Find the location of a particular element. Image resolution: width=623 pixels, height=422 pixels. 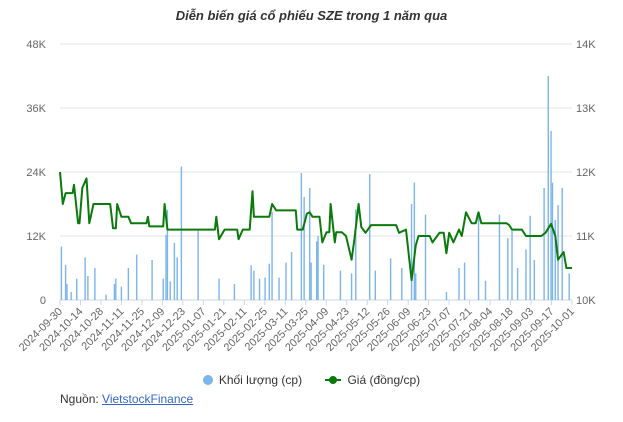

right-axis-tick-label: 11K is located at coordinates (585, 237).